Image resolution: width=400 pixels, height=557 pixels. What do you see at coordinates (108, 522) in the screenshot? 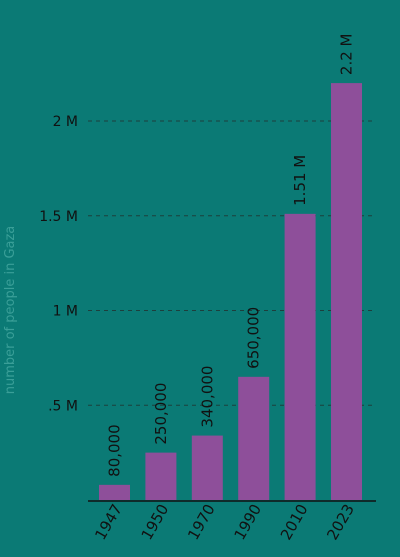
I see `x-tick-label: 1947` at bounding box center [108, 522].